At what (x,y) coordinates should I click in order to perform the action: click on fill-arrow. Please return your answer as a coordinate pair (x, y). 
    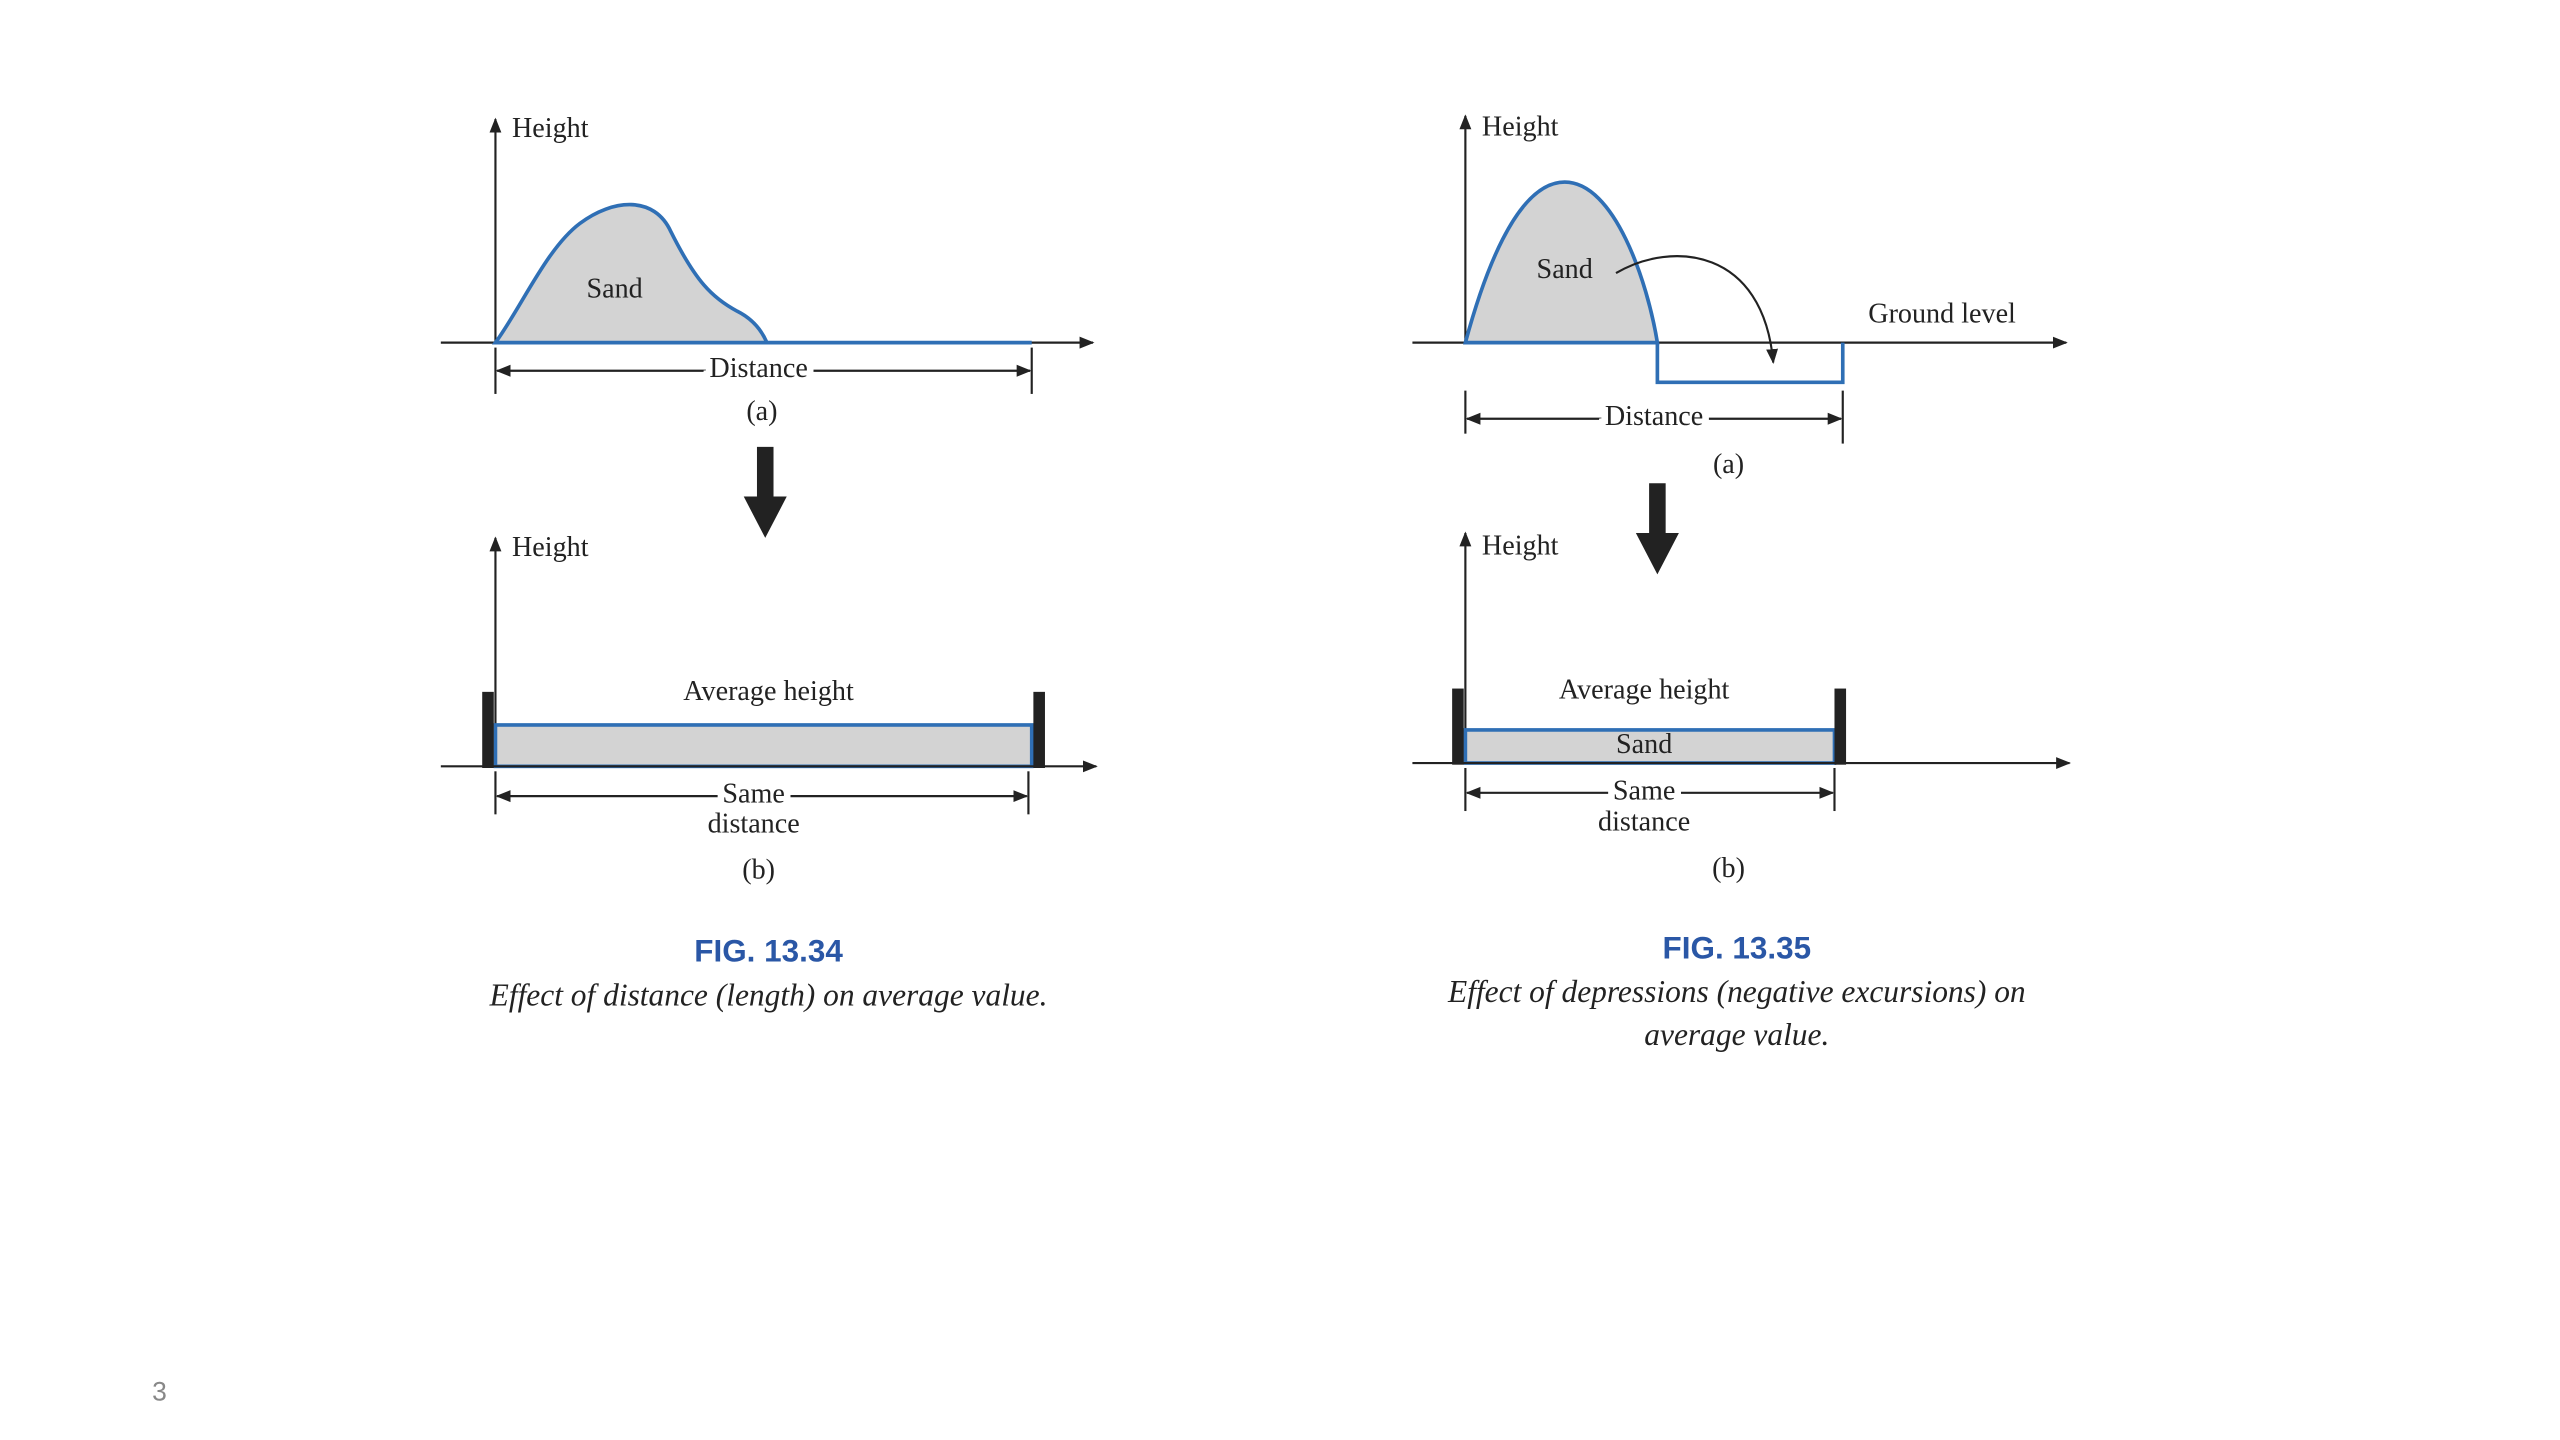
    Looking at the image, I should click on (1697, 309).